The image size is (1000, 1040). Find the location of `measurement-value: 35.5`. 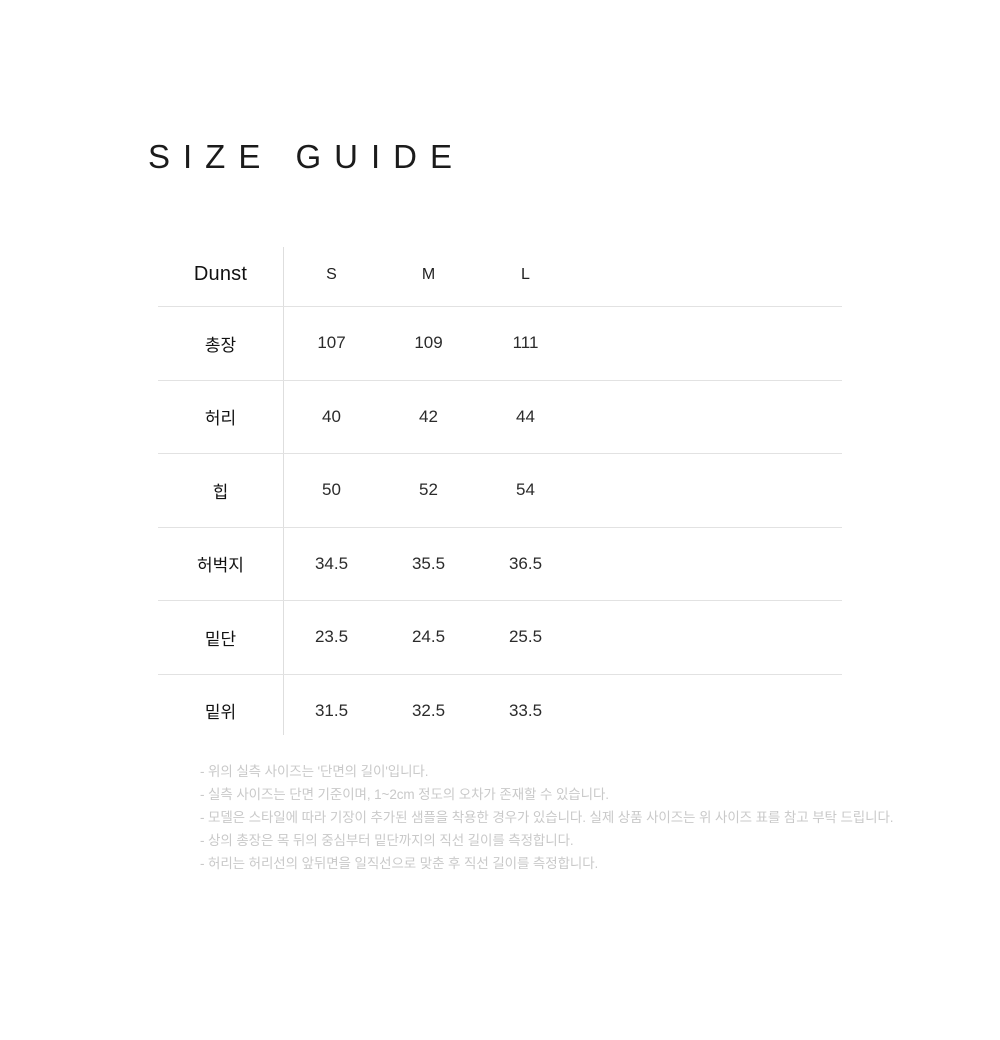

measurement-value: 35.5 is located at coordinates (428, 563).